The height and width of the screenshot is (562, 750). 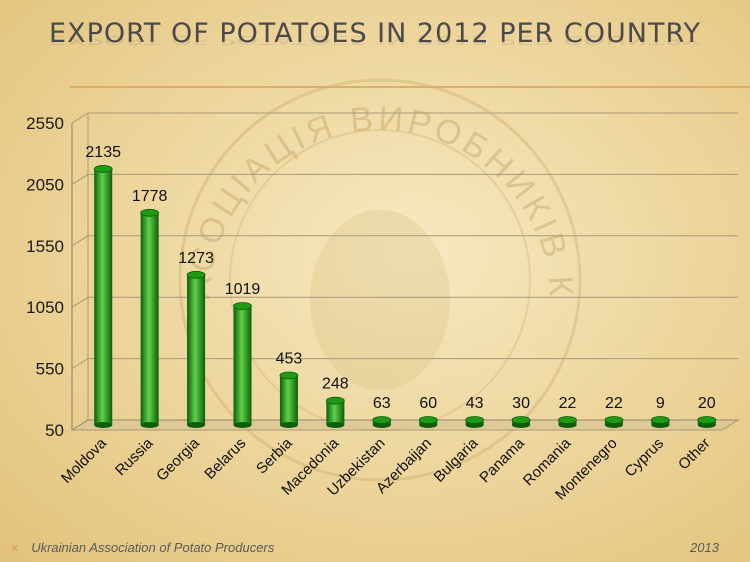 I want to click on y-tick-label: 50, so click(x=54, y=430).